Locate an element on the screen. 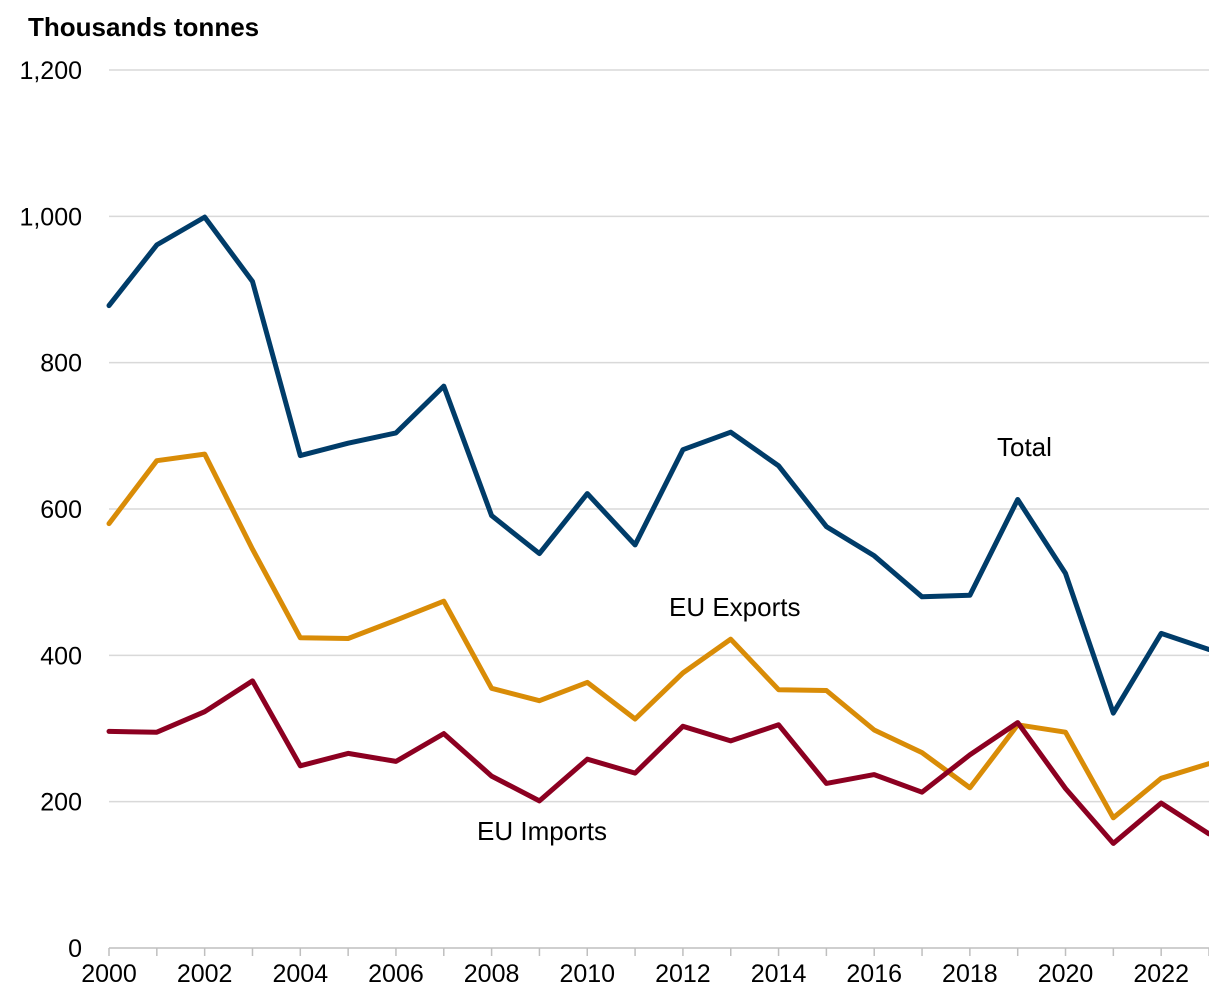  x-tick-label: 2020 is located at coordinates (1066, 974).